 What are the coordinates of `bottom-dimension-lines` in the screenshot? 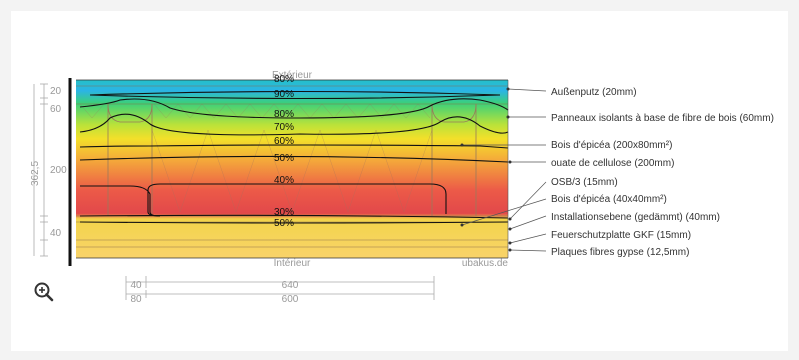 It's located at (280, 288).